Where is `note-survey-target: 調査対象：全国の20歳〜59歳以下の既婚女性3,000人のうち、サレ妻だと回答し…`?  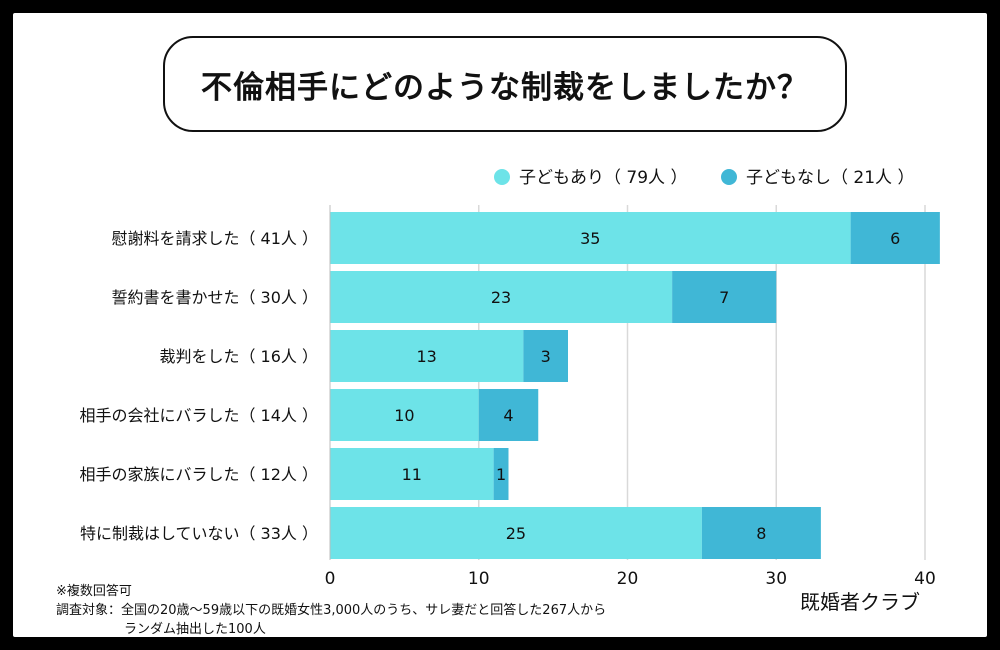 note-survey-target: 調査対象：全国の20歳〜59歳以下の既婚女性3,000人のうち、サレ妻だと回答し… is located at coordinates (331, 610).